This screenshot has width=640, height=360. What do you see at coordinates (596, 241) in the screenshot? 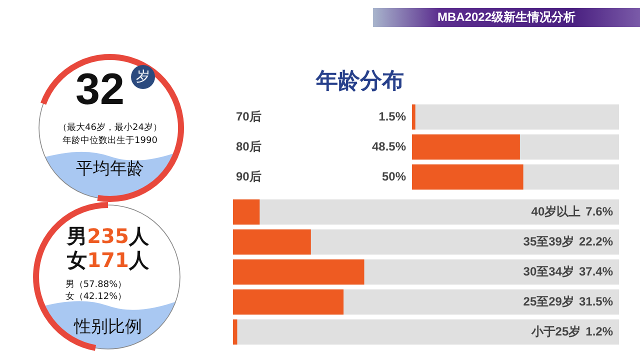
I see `data-label: 22.2%` at bounding box center [596, 241].